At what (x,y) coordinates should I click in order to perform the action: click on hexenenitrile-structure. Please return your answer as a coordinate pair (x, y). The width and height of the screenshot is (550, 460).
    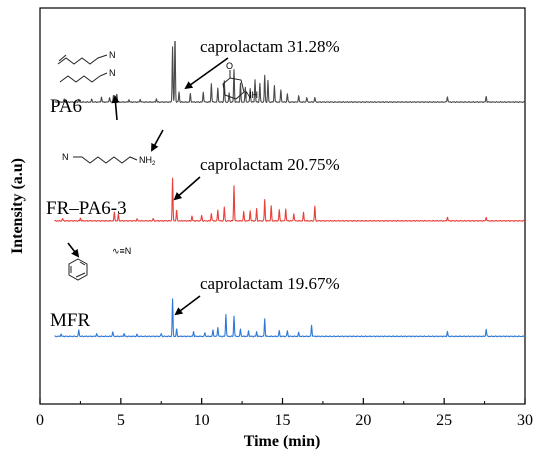
    Looking at the image, I should click on (82, 59).